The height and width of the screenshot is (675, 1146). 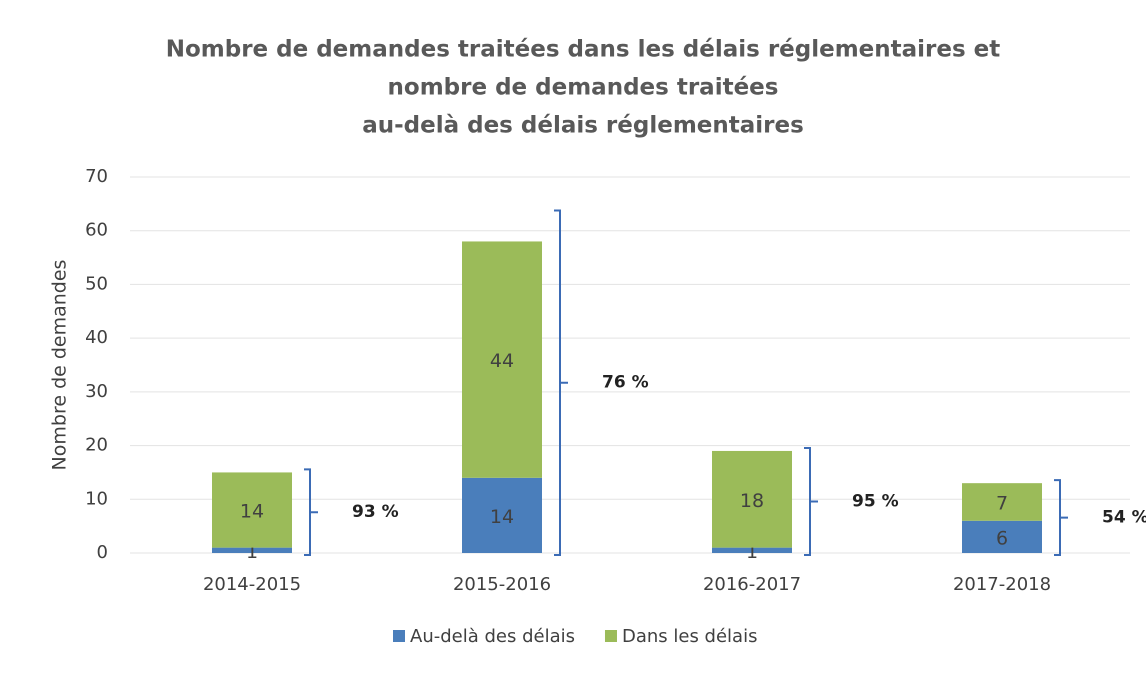 What do you see at coordinates (102, 552) in the screenshot?
I see `y-tick-label: 0` at bounding box center [102, 552].